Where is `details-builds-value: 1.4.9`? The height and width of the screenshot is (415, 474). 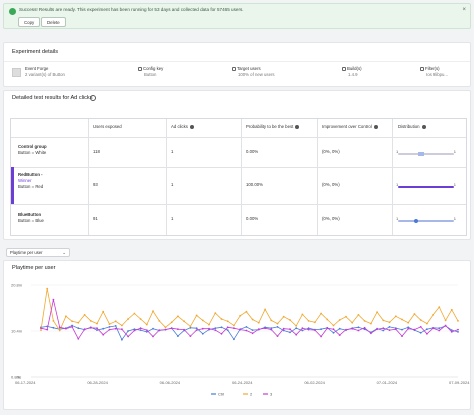
details-builds-value: 1.4.9 is located at coordinates (353, 74).